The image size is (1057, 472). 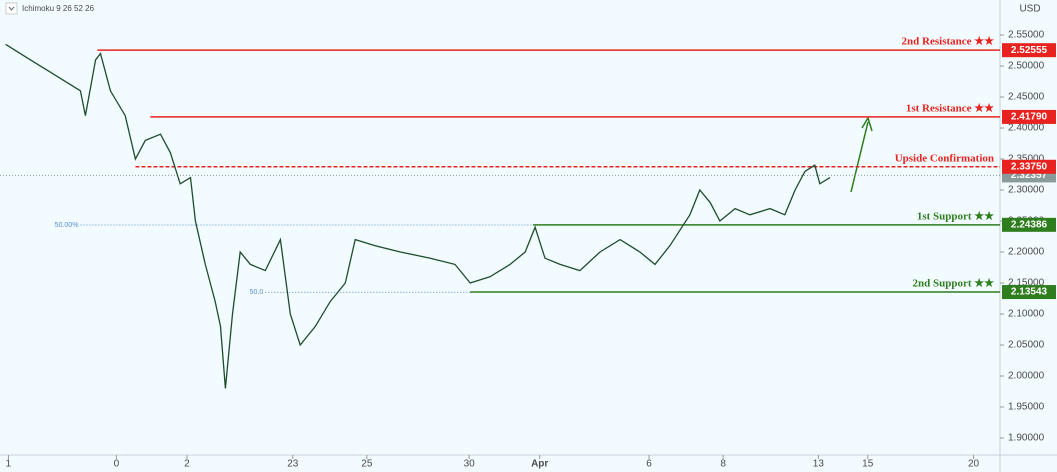 I want to click on y-tick-label: 2.00000, so click(x=1026, y=376).